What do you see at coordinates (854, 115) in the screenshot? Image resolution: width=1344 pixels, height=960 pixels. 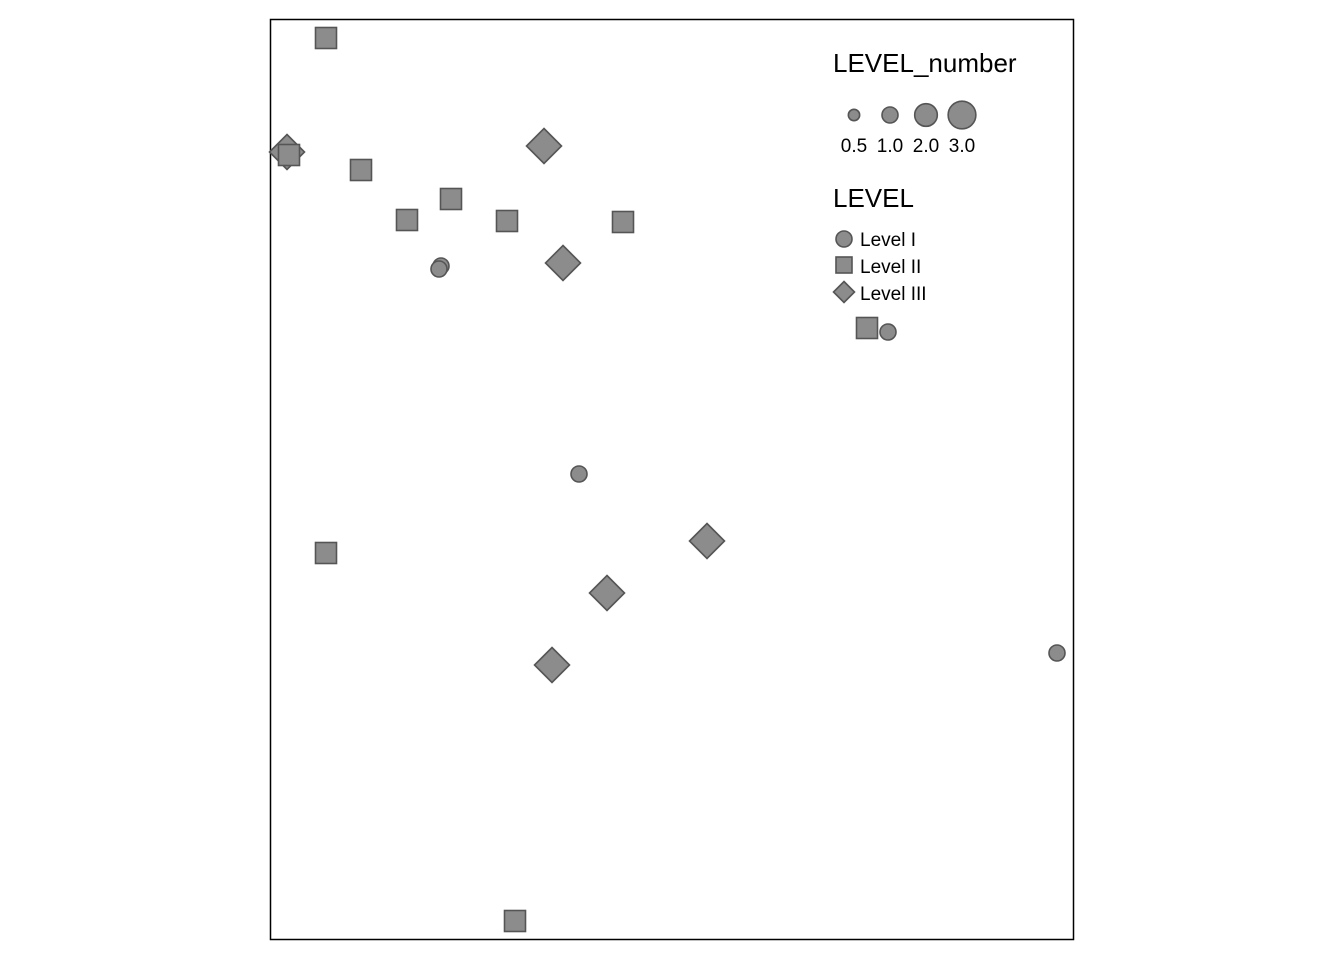 I see `legend-size-symbol-0.5` at bounding box center [854, 115].